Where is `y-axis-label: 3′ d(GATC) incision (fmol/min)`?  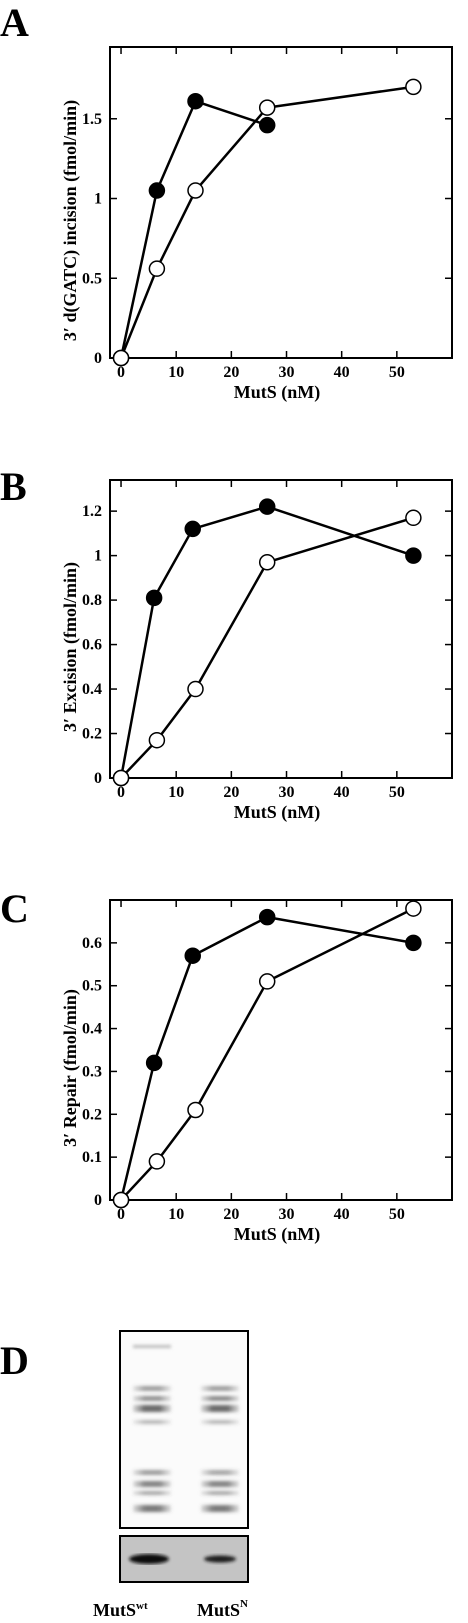 y-axis-label: 3′ d(GATC) incision (fmol/min) is located at coordinates (70, 220).